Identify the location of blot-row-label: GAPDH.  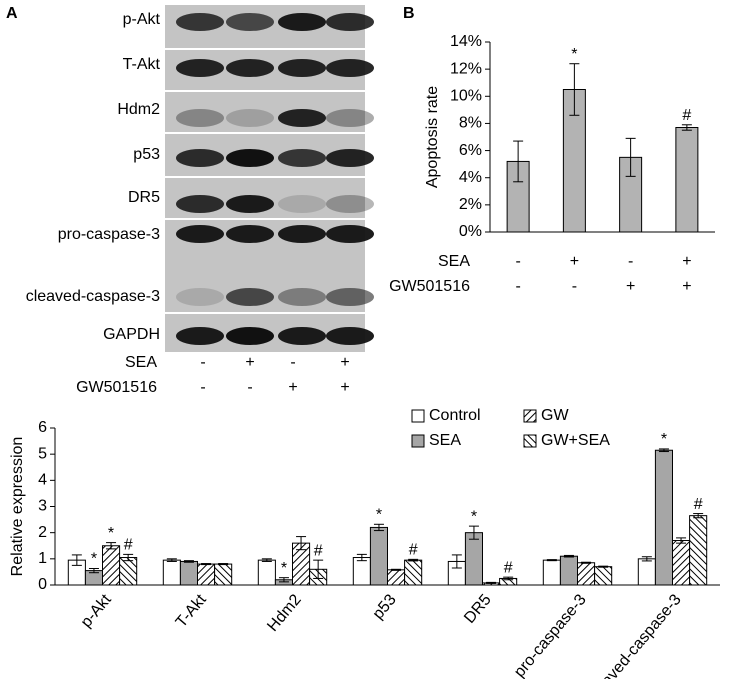
(131, 334).